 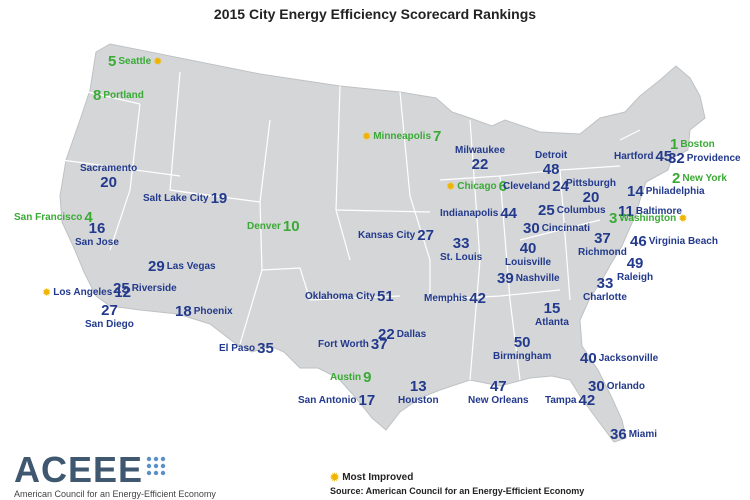 What do you see at coordinates (552, 308) in the screenshot?
I see `city-rank: 15` at bounding box center [552, 308].